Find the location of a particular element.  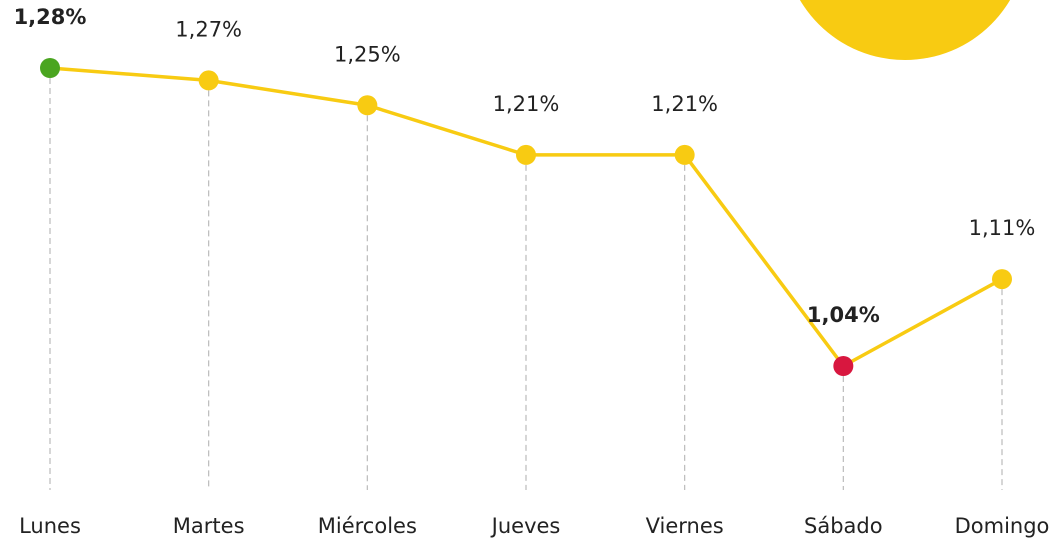

x-tick-label: Sábado is located at coordinates (843, 526).